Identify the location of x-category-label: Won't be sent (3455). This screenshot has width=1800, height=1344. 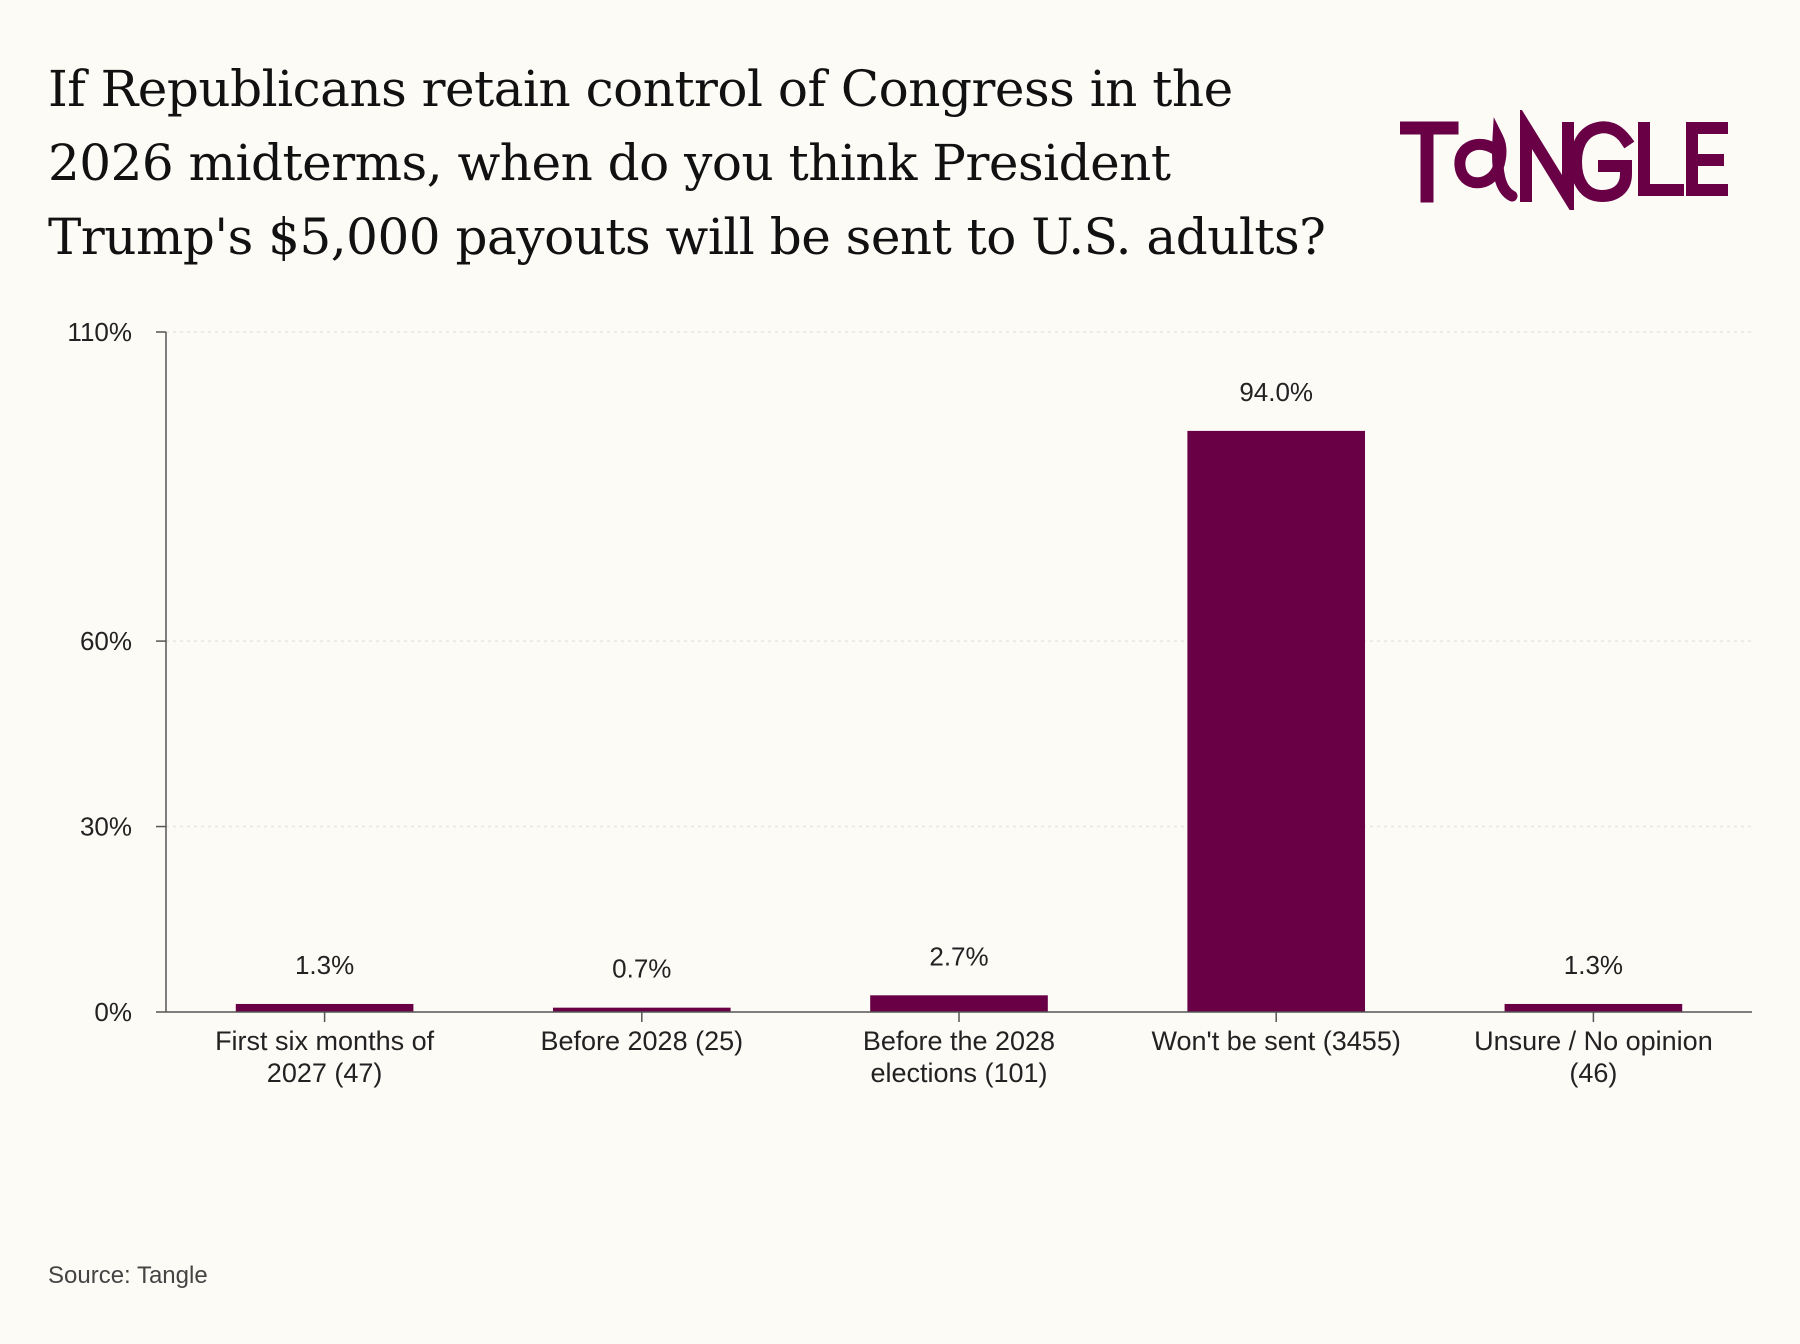
(1276, 1041).